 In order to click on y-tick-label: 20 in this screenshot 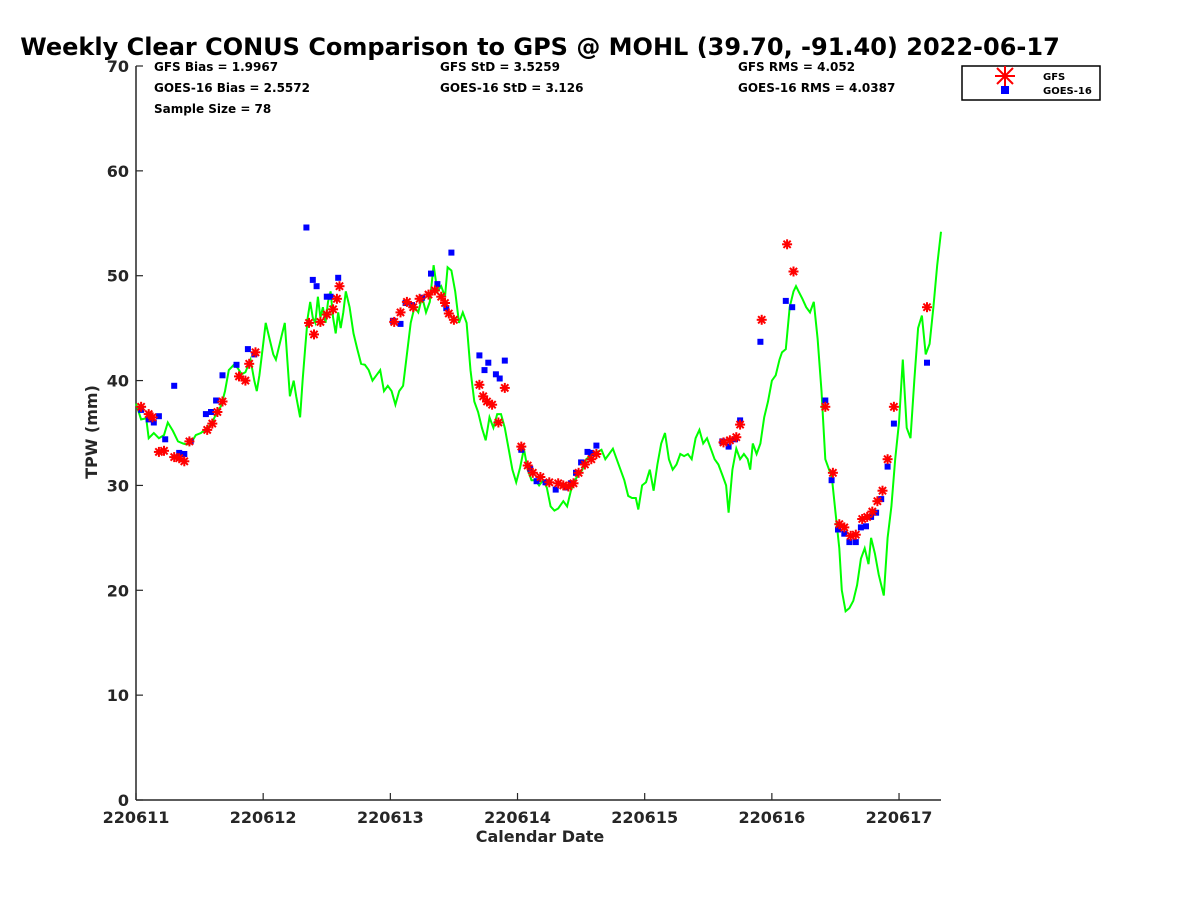, I will do `click(118, 590)`.